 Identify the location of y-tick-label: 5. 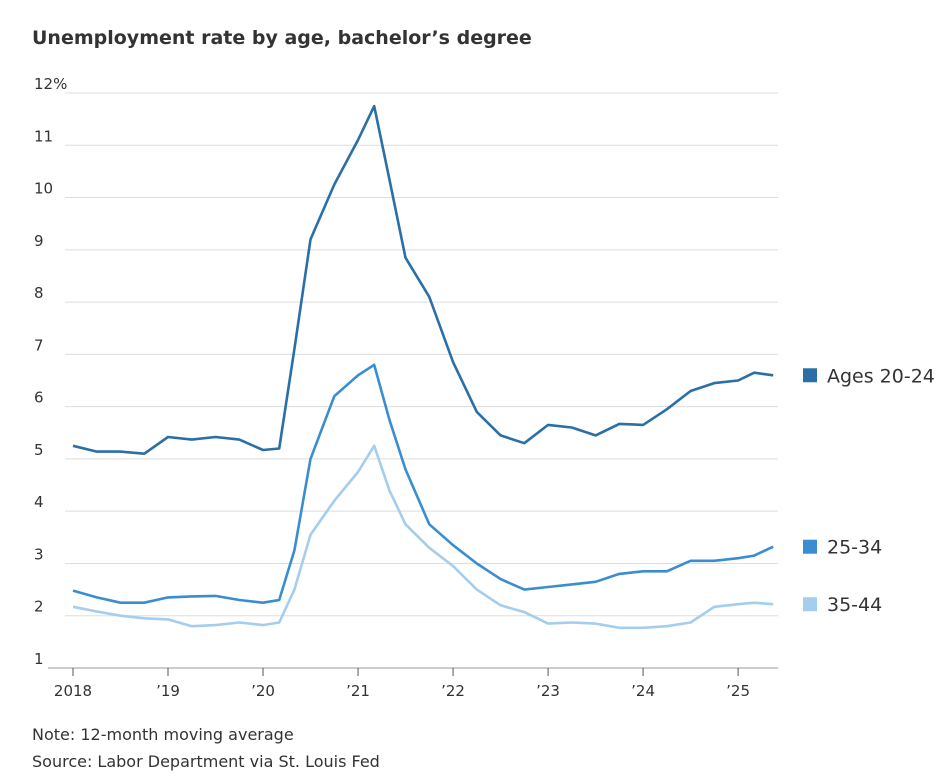
(39, 450).